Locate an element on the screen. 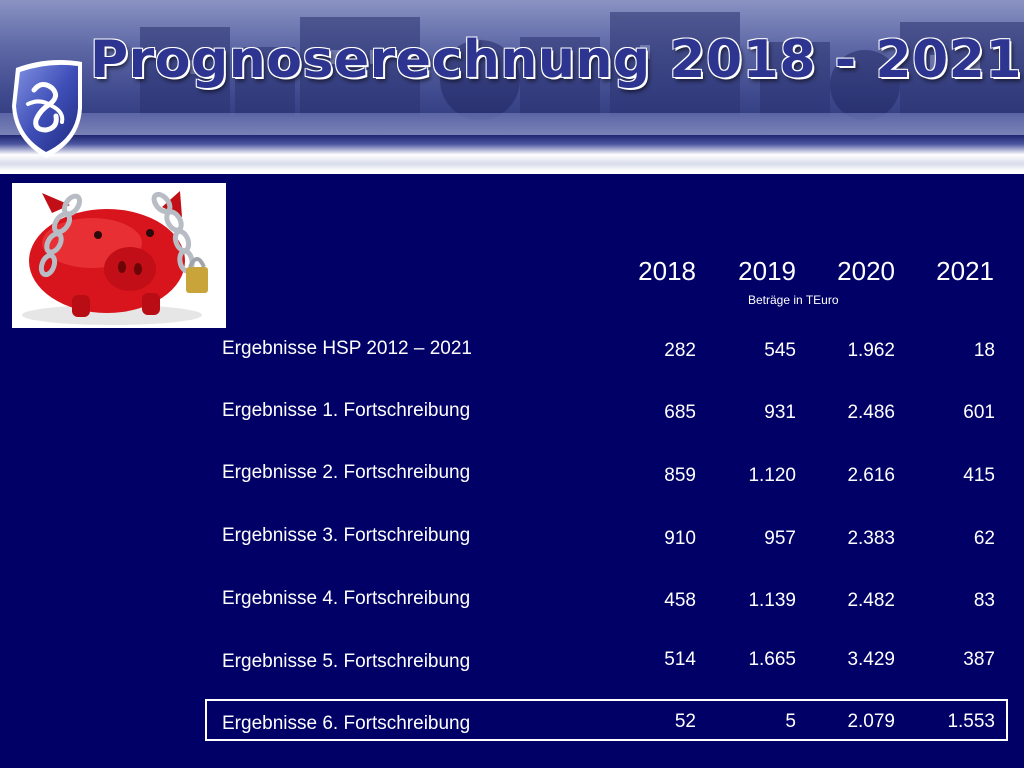 The width and height of the screenshot is (1024, 768). piggy-bank-chained-padlock-image is located at coordinates (119, 255).